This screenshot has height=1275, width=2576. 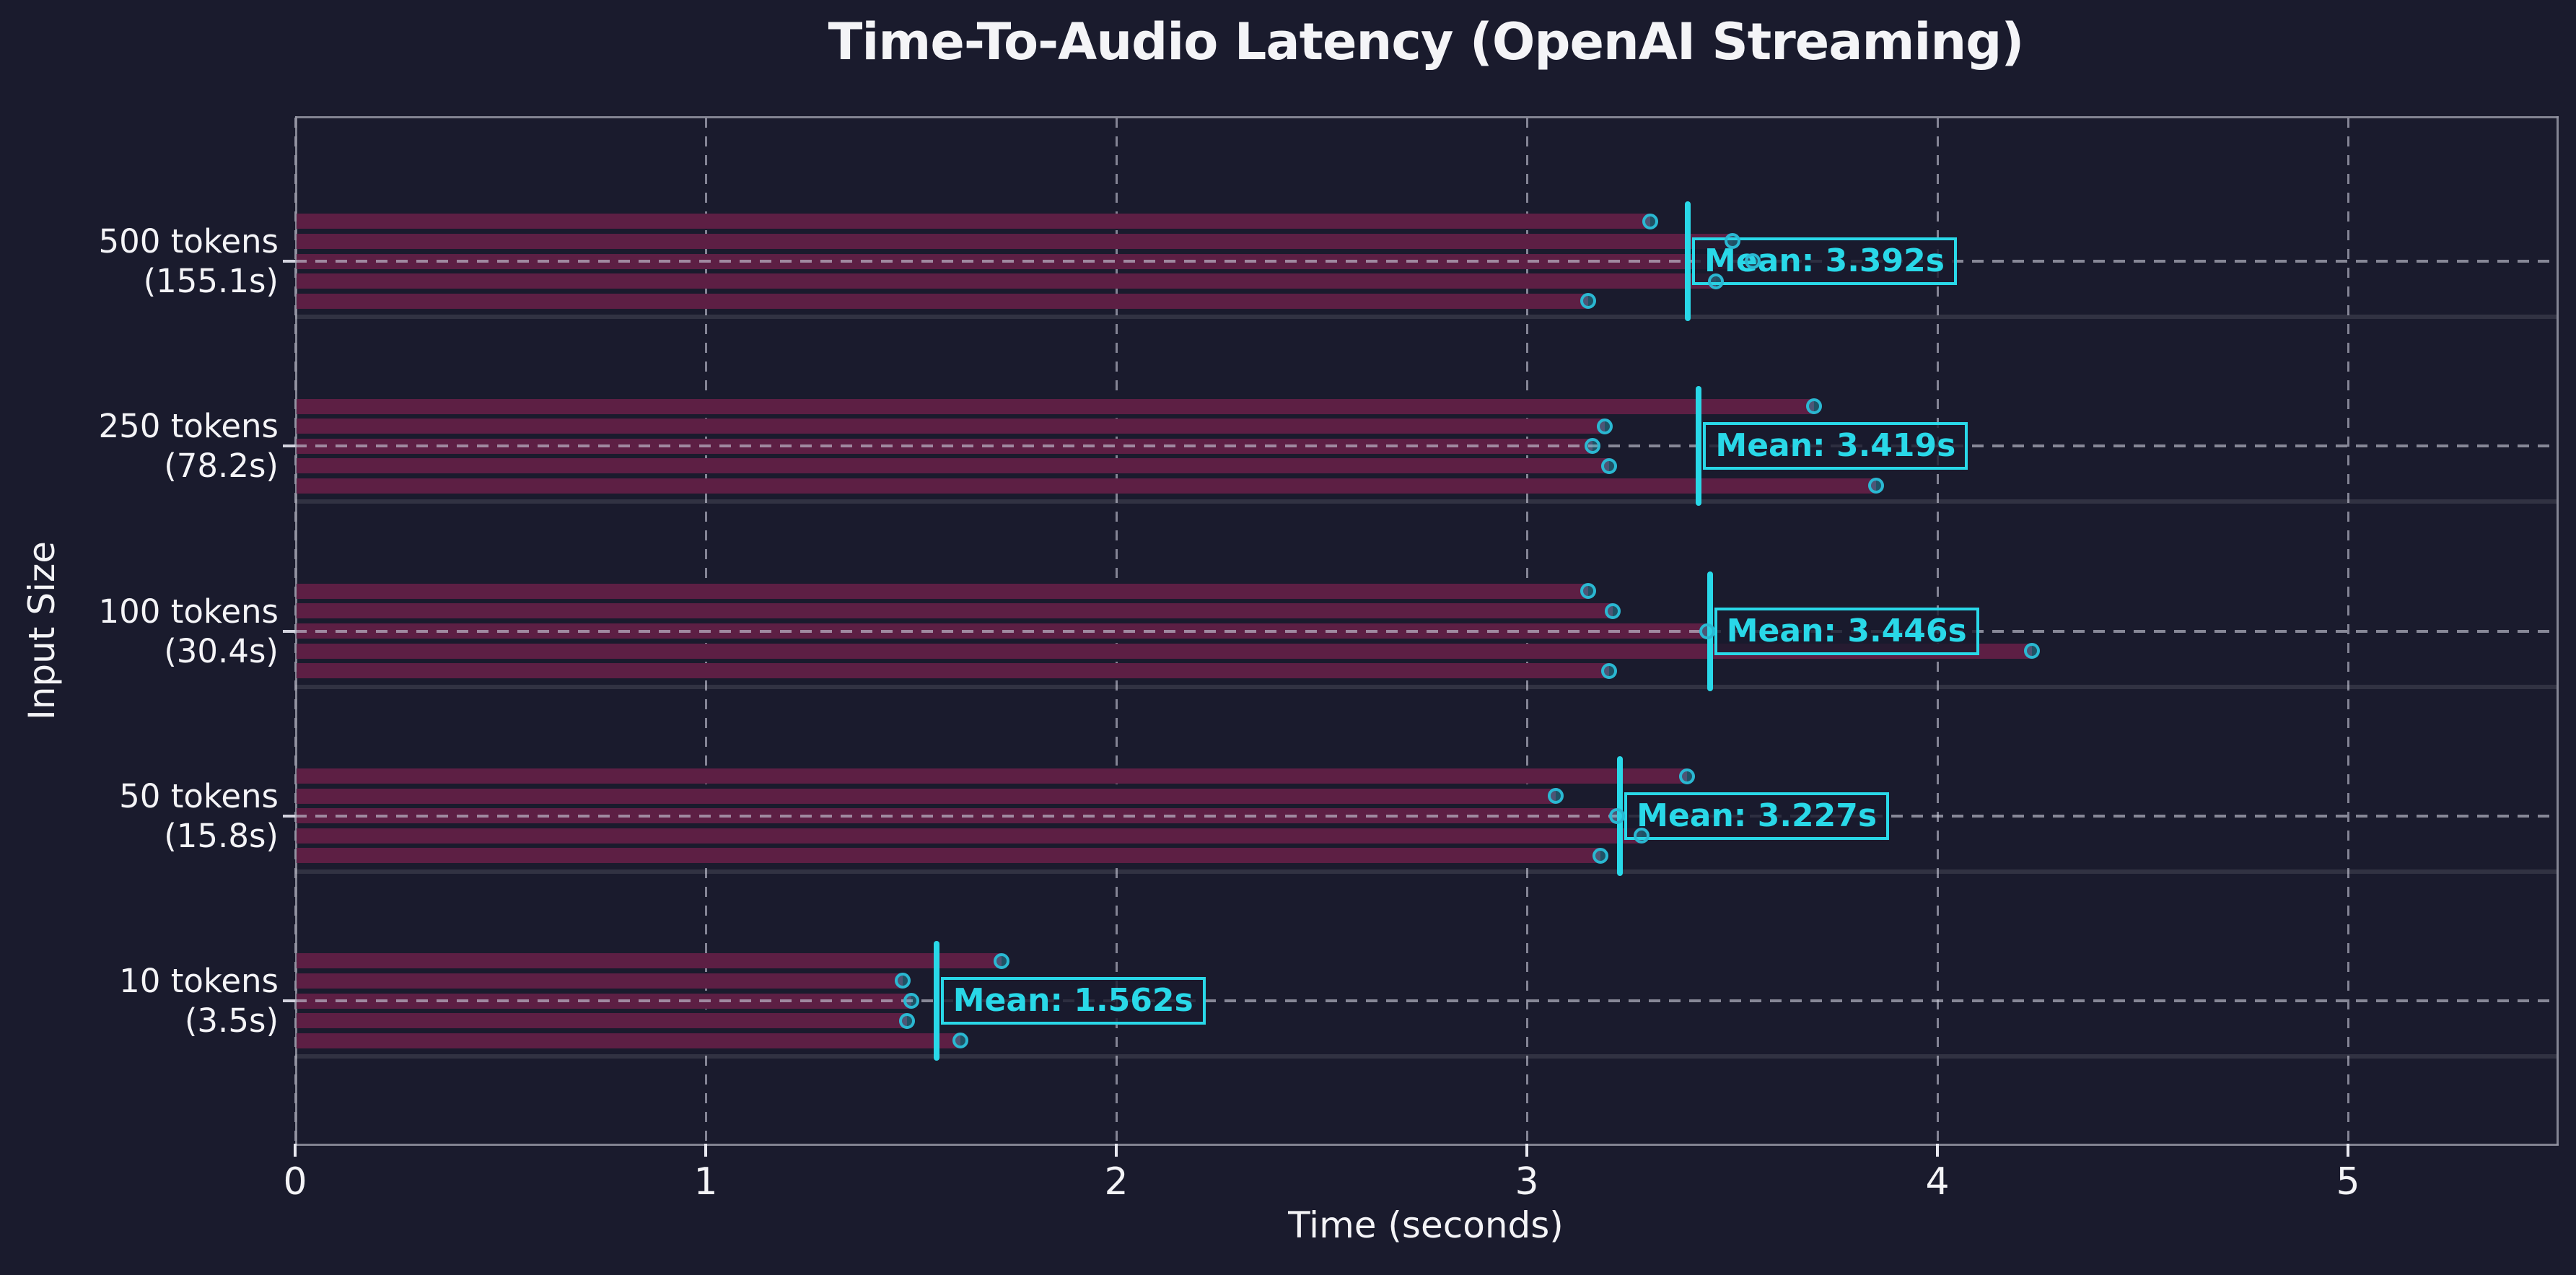 What do you see at coordinates (139, 816) in the screenshot?
I see `y-tick-label: 50 tokens (15.8s)` at bounding box center [139, 816].